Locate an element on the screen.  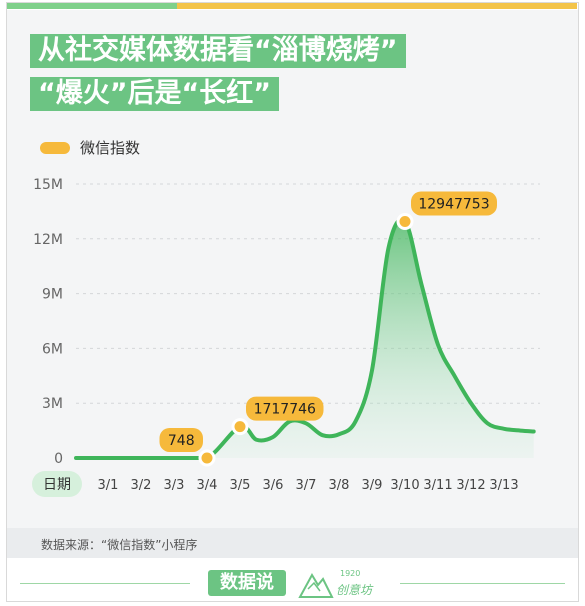
footer-divider-left is located at coordinates (105, 583).